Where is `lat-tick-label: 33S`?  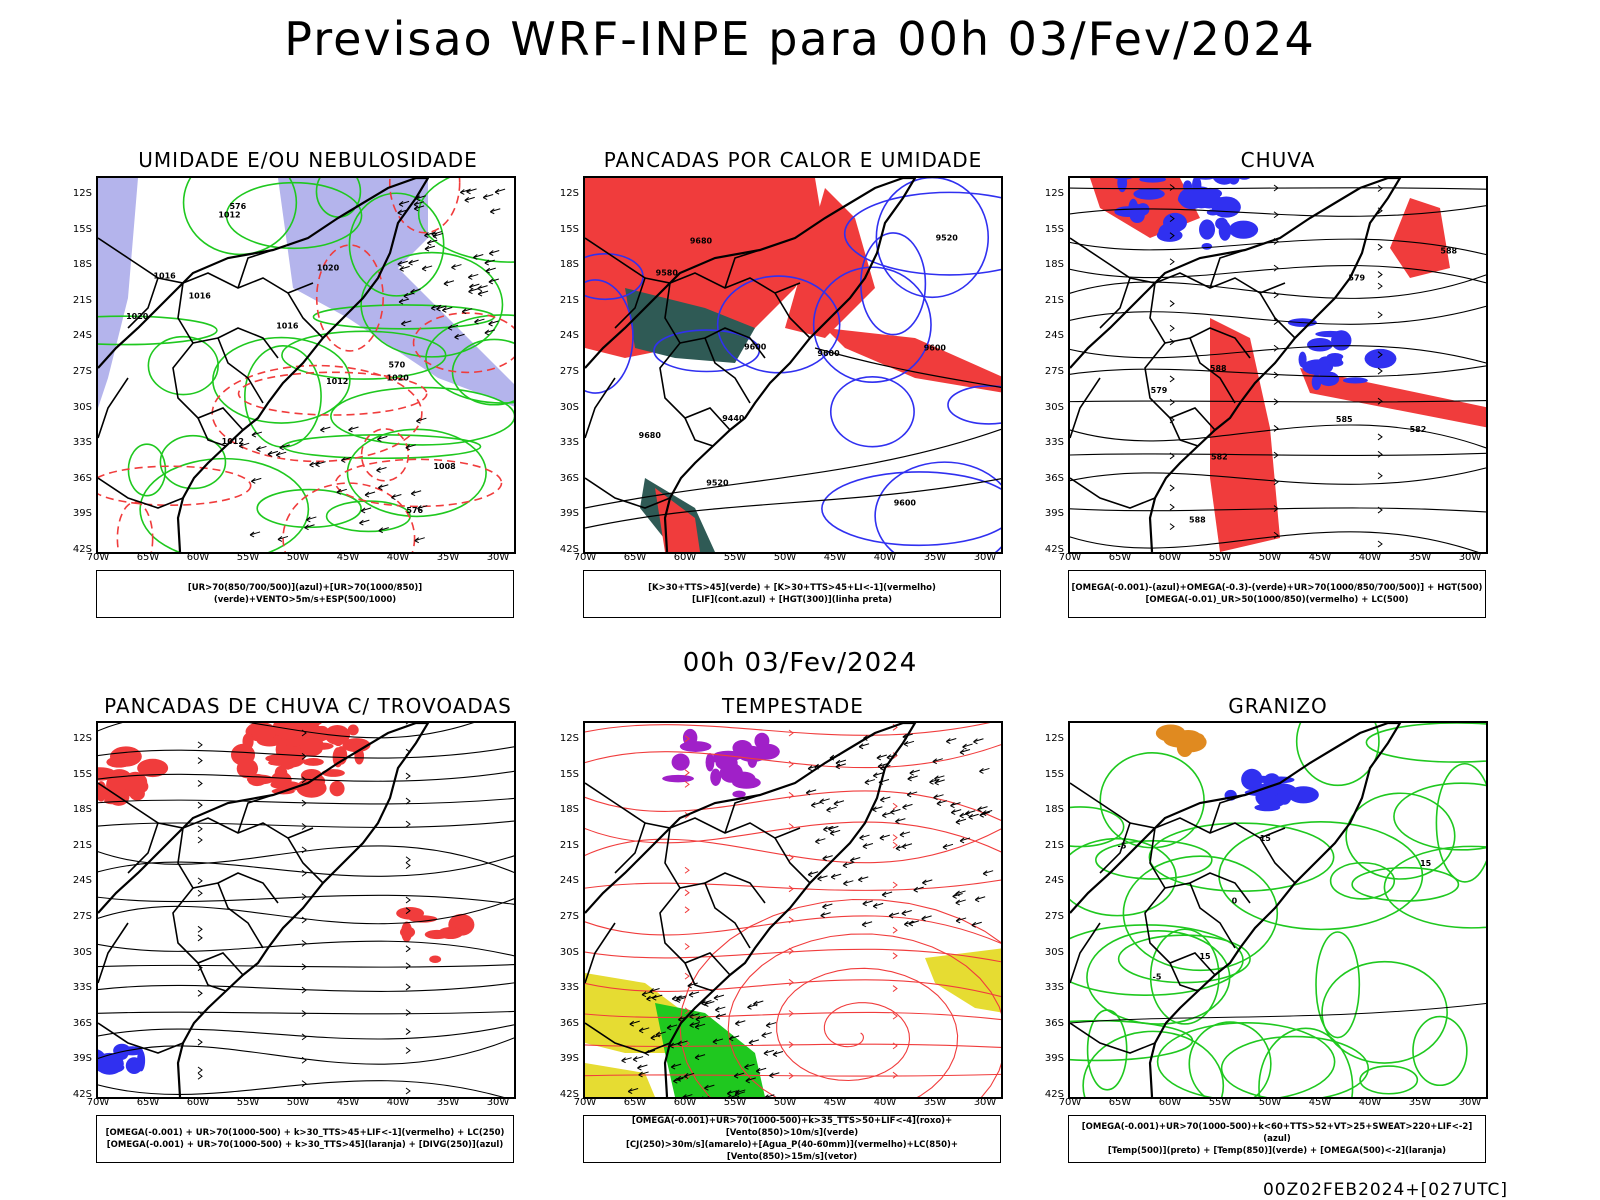 lat-tick-label: 33S is located at coordinates (569, 988).